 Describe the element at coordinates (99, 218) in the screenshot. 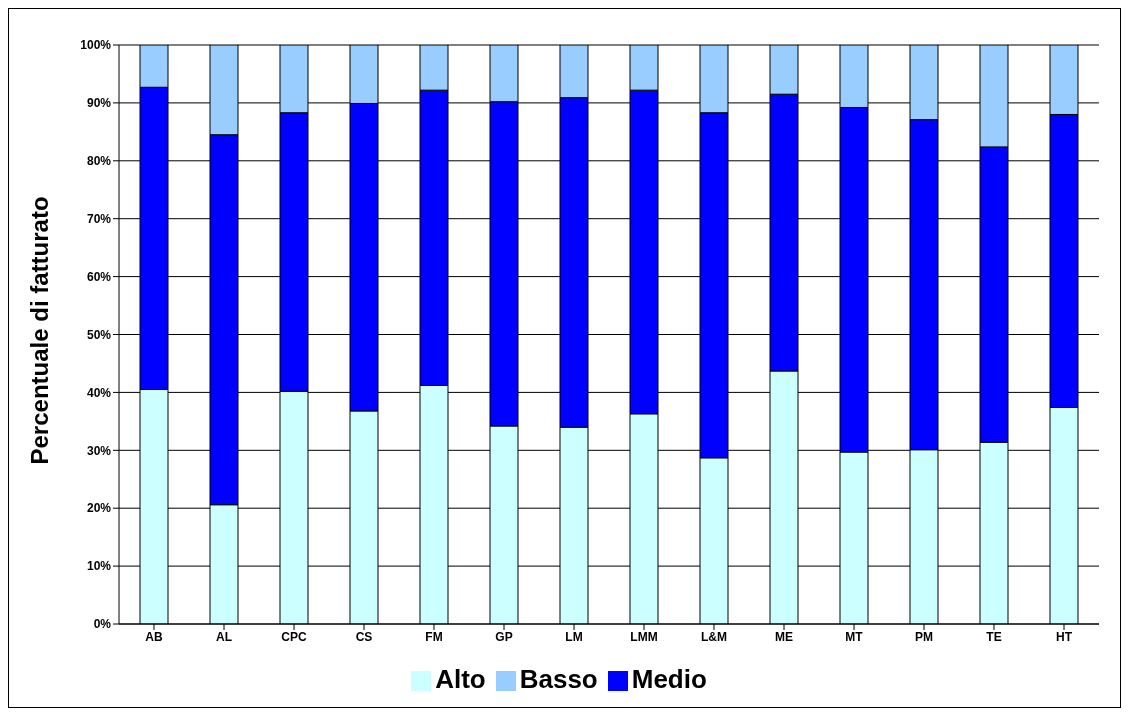

I see `y-tick-label: 70%` at that location.